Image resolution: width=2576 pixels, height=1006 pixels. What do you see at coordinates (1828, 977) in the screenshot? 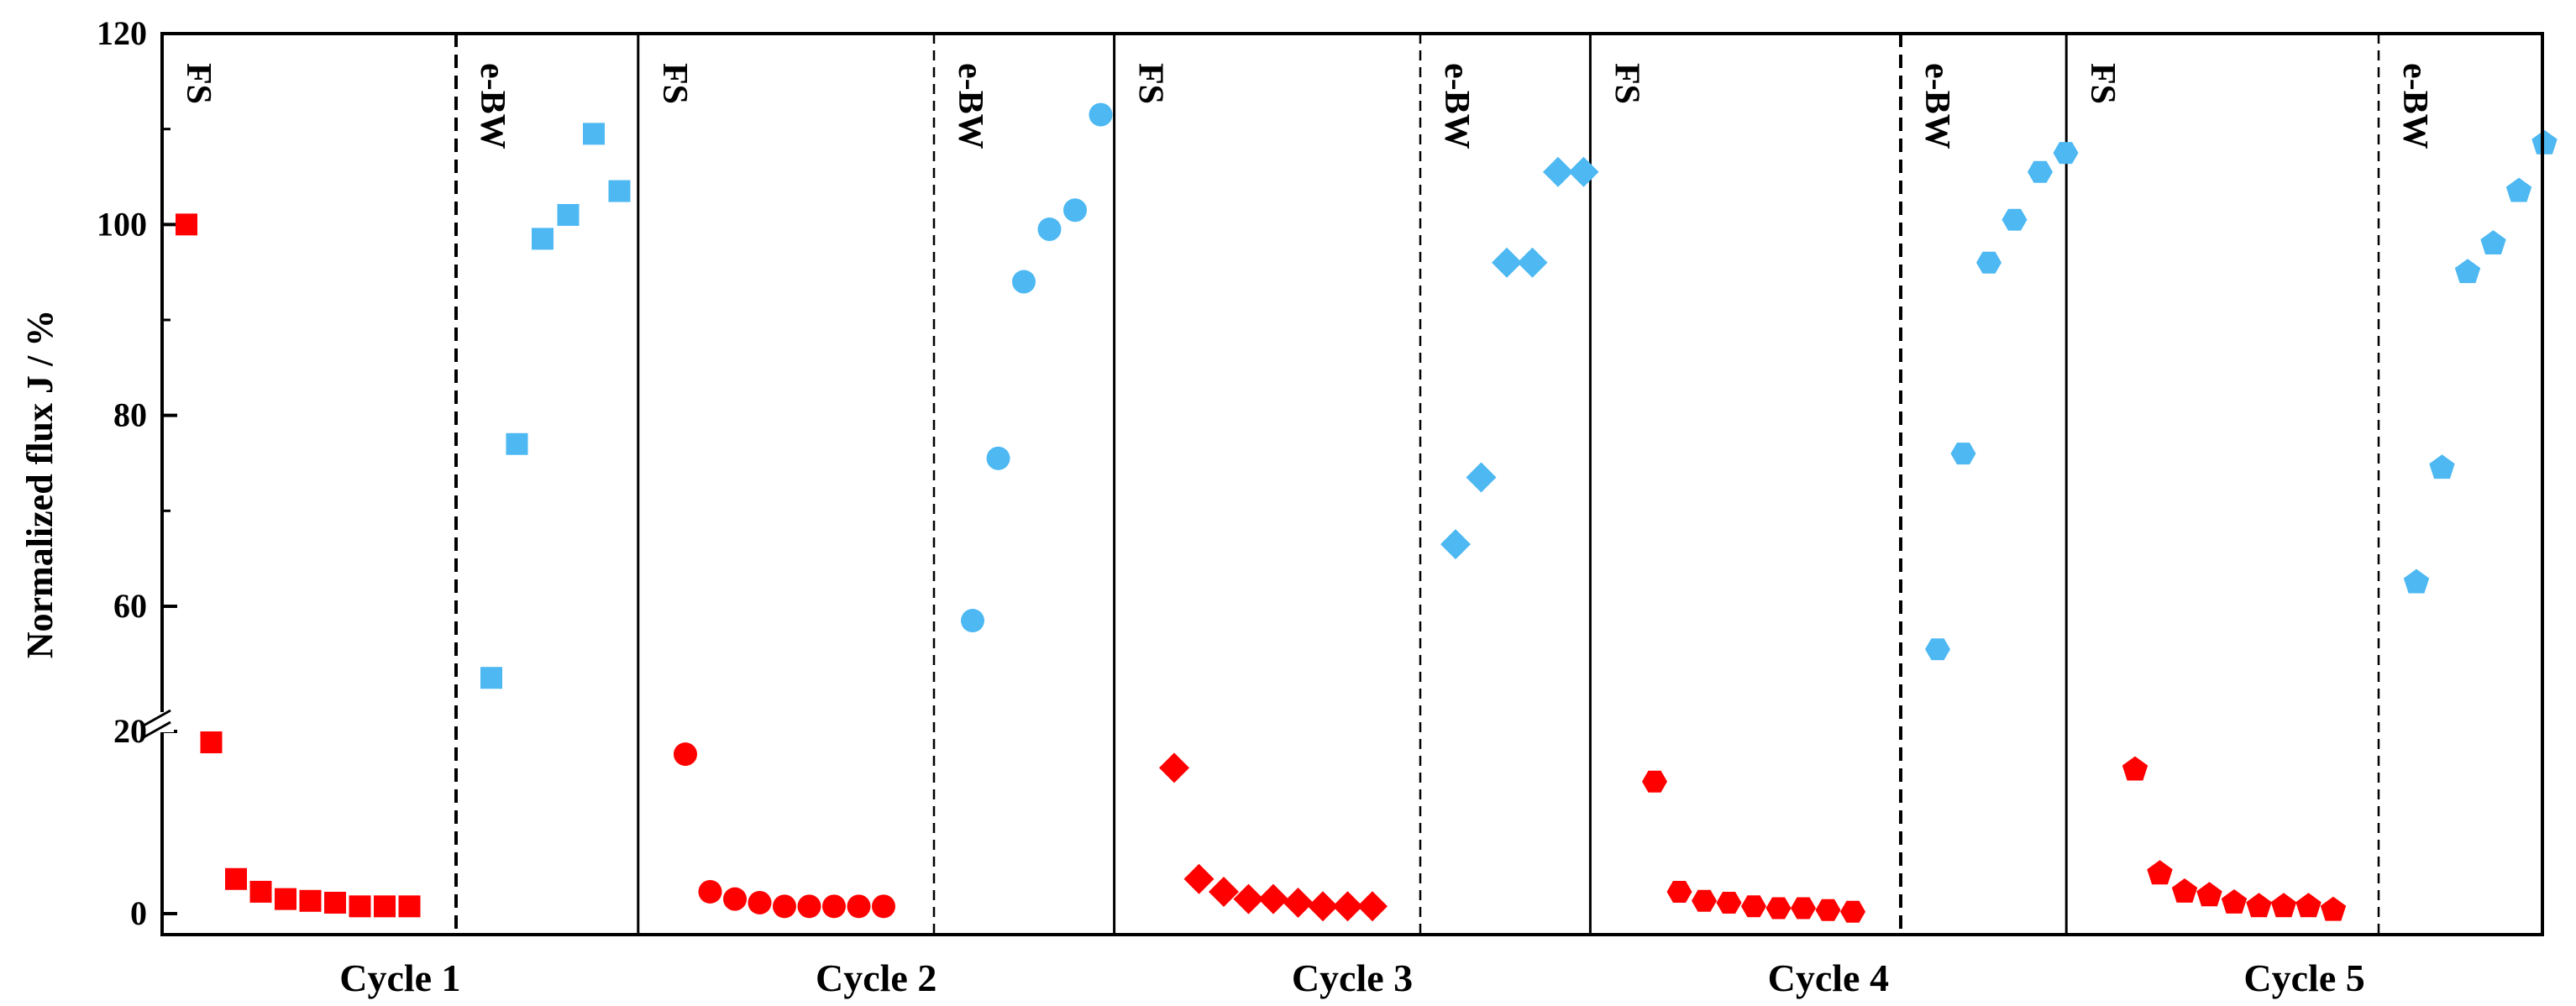
I see `cycle-label: Cycle 4` at bounding box center [1828, 977].